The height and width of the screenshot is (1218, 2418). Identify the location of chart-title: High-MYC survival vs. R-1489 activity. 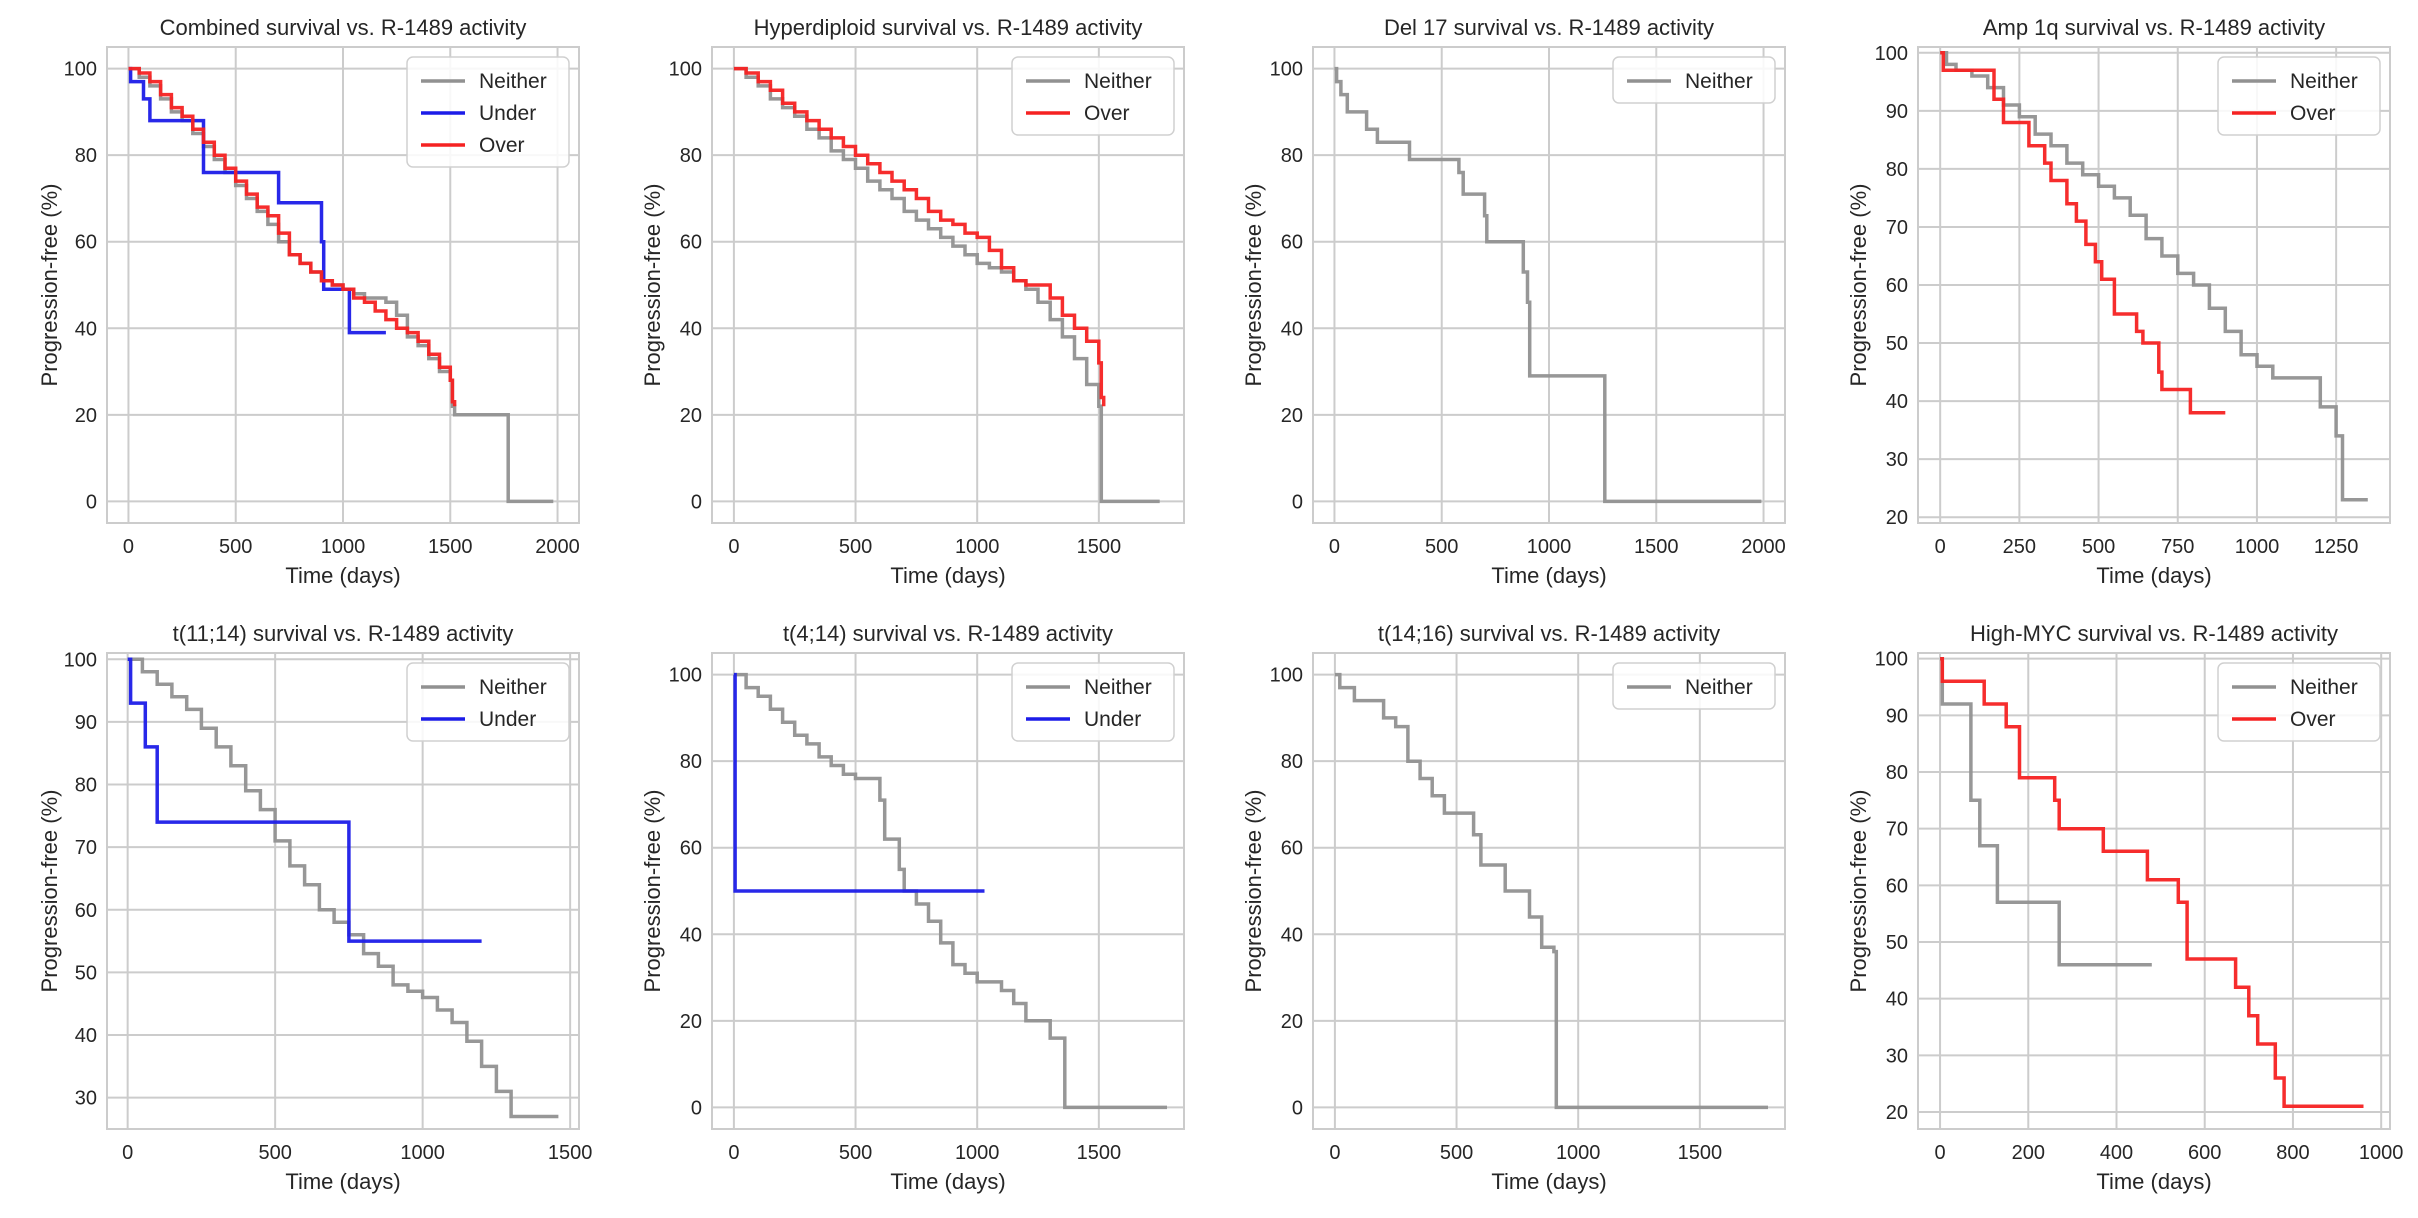
(2154, 633).